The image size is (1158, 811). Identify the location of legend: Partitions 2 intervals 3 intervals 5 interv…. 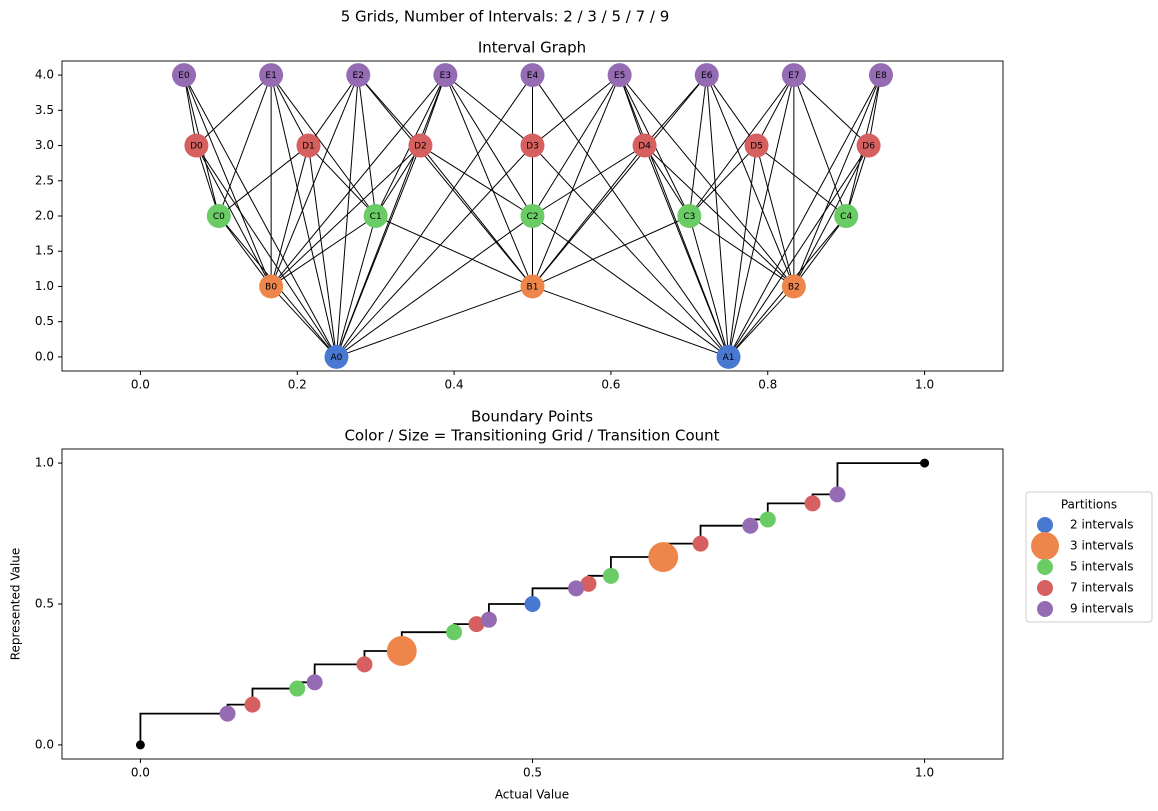
(1089, 557).